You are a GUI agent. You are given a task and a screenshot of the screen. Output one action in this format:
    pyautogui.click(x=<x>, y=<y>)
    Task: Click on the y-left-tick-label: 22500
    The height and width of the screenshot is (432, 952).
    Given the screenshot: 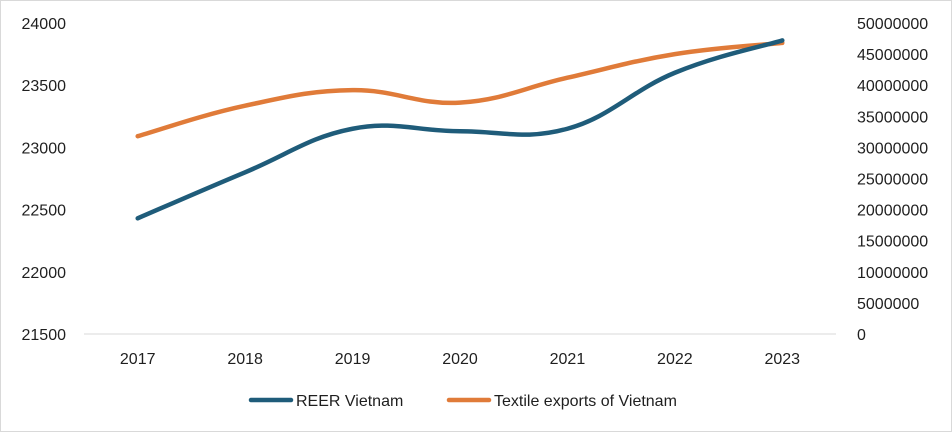 What is the action you would take?
    pyautogui.click(x=44, y=211)
    